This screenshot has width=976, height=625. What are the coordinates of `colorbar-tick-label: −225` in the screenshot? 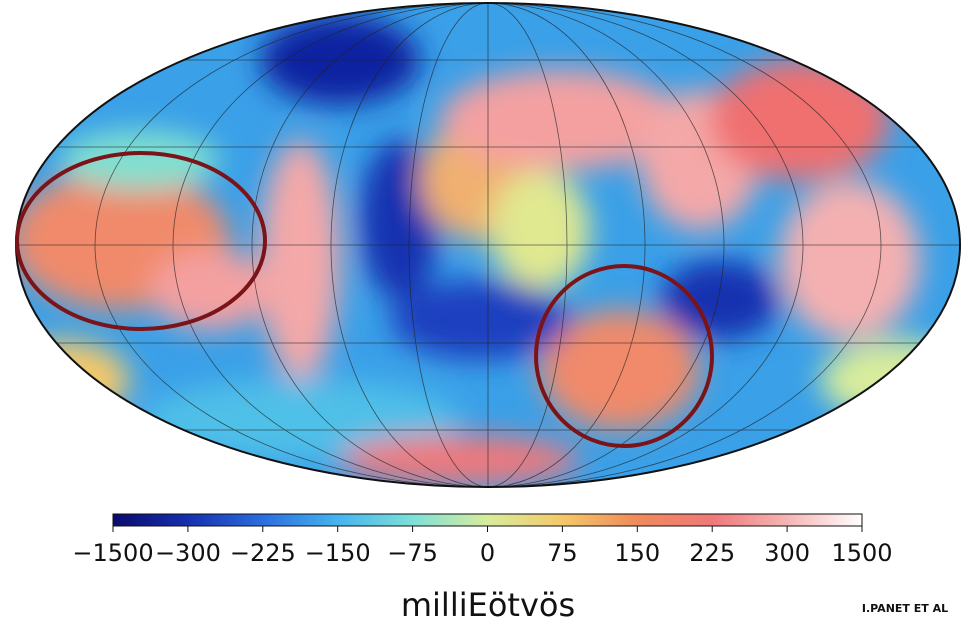 It's located at (263, 553).